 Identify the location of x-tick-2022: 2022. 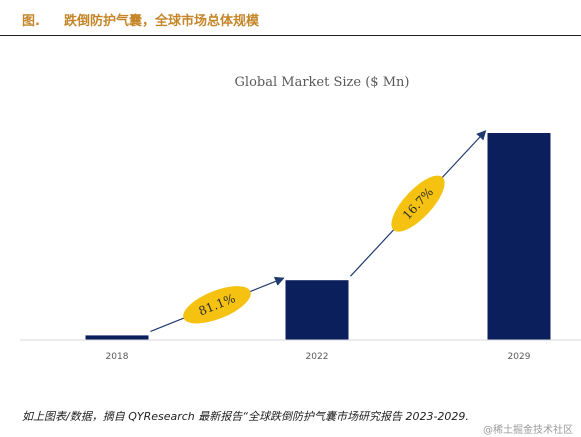
(317, 357).